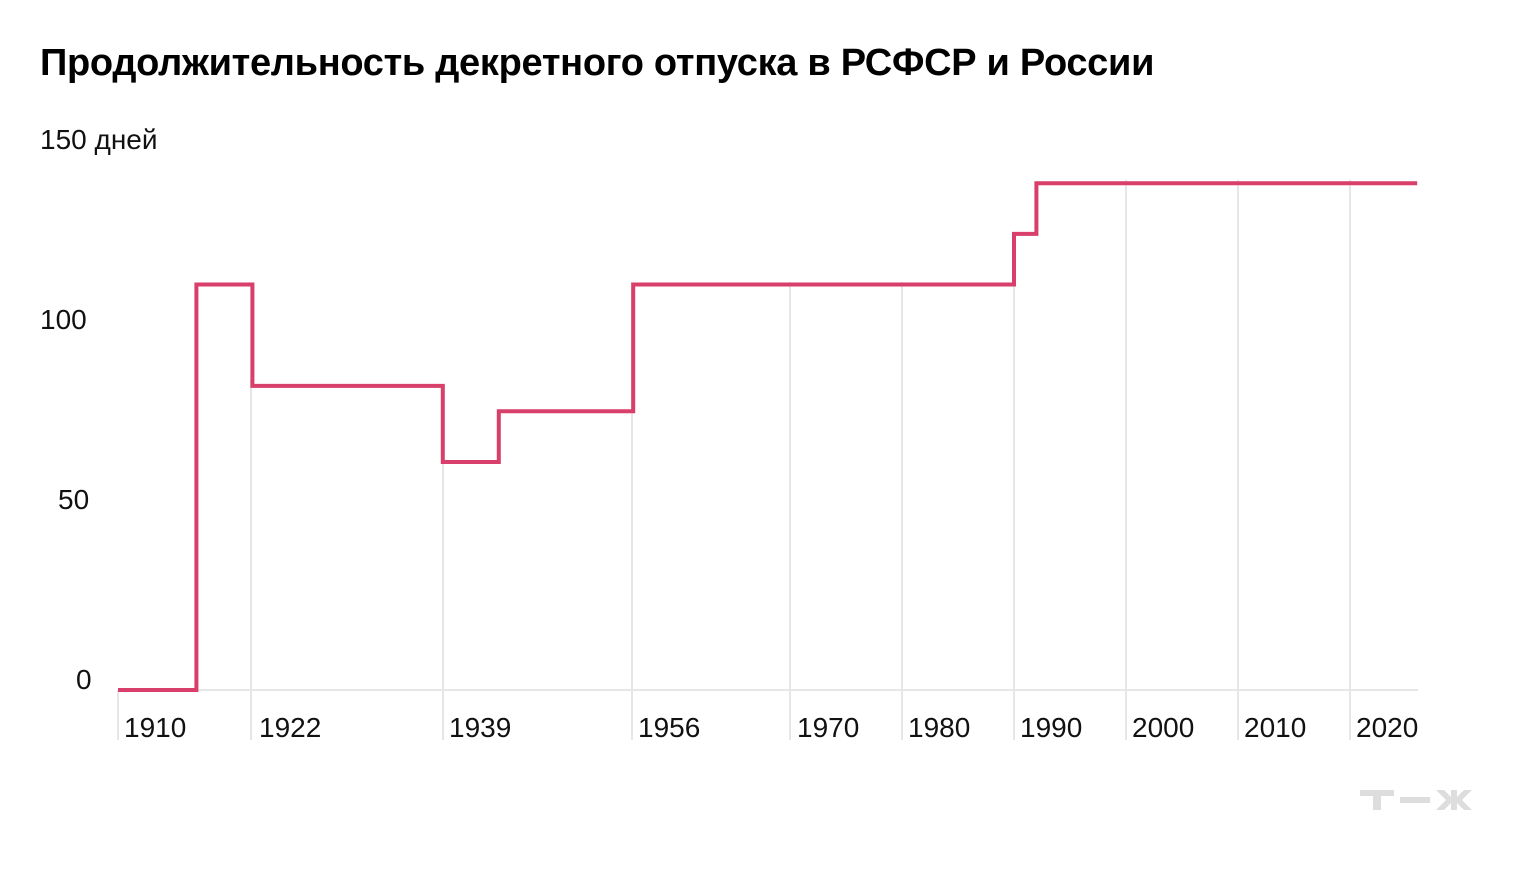 The width and height of the screenshot is (1520, 870). What do you see at coordinates (939, 727) in the screenshot?
I see `x-tick-1980: 1980` at bounding box center [939, 727].